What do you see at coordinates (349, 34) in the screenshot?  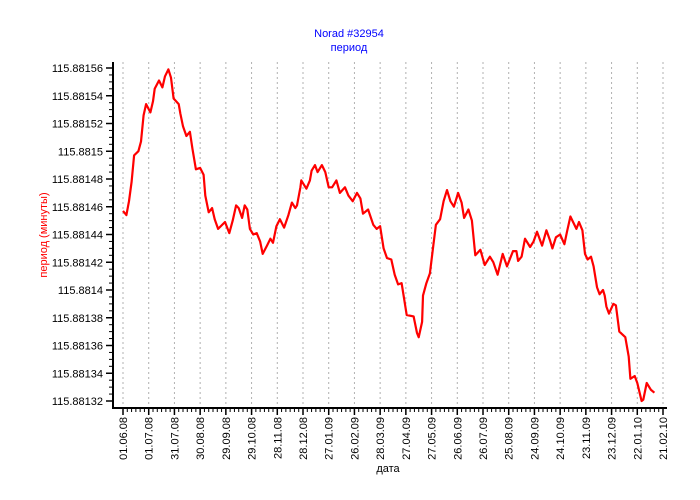 I see `chart-title: Norad #32954` at bounding box center [349, 34].